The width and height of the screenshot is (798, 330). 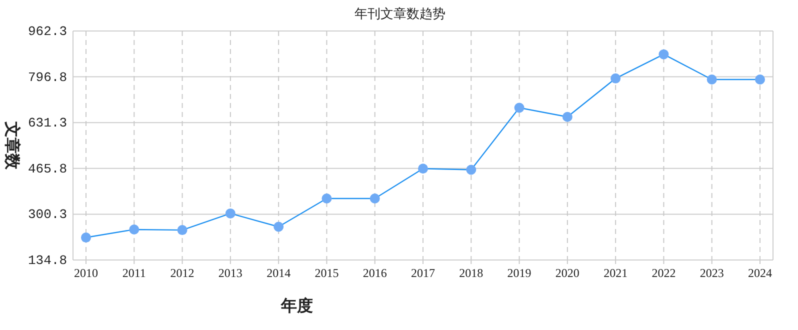 What do you see at coordinates (230, 273) in the screenshot?
I see `x-tick-label: 2013` at bounding box center [230, 273].